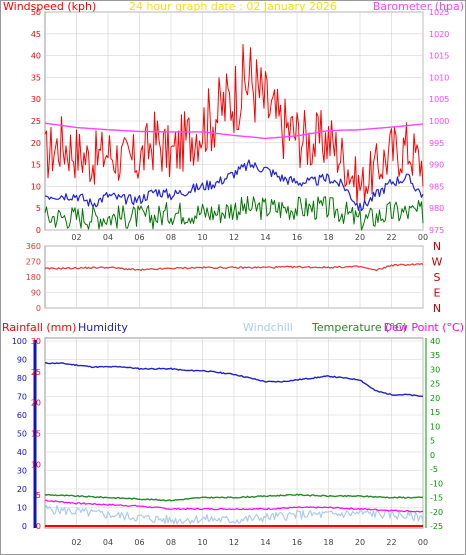 This screenshot has width=466, height=555. I want to click on humidity-tick-label: 70, so click(22, 397).